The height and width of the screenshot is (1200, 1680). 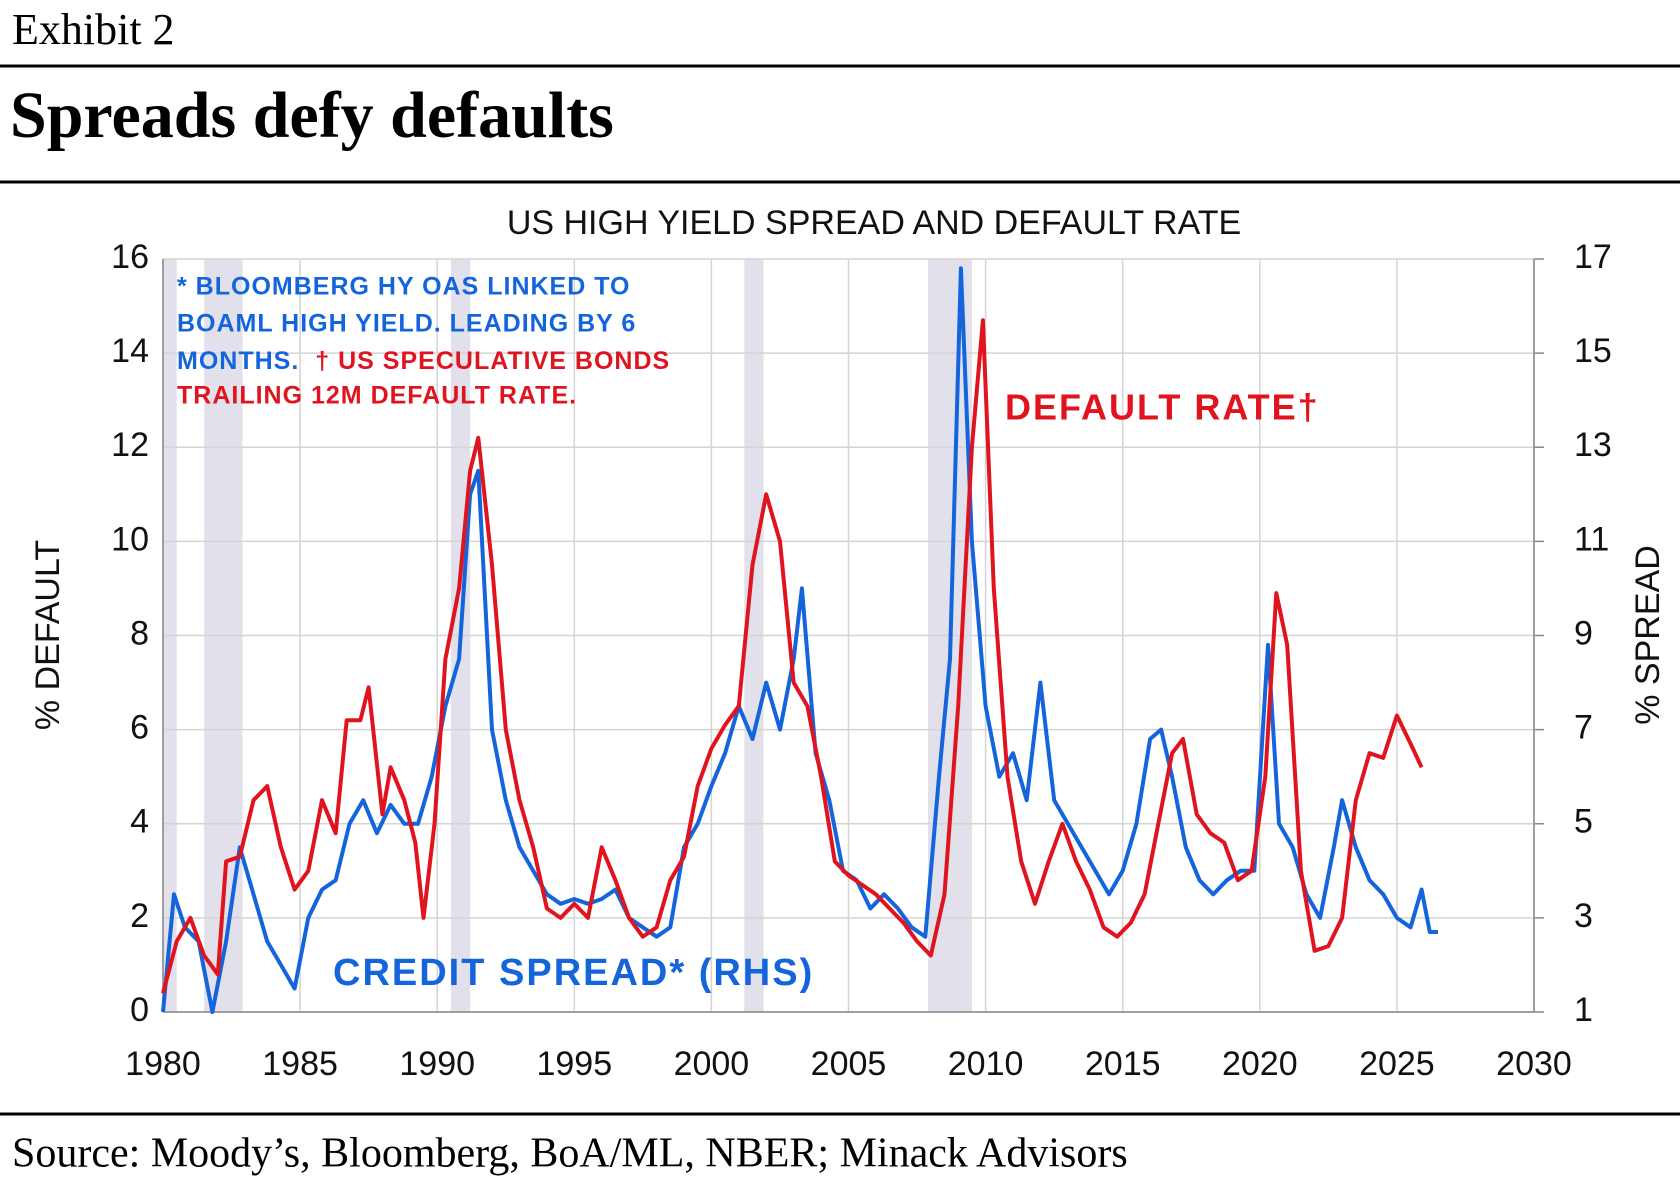 I want to click on x-tick-label: 2005, so click(x=849, y=1064).